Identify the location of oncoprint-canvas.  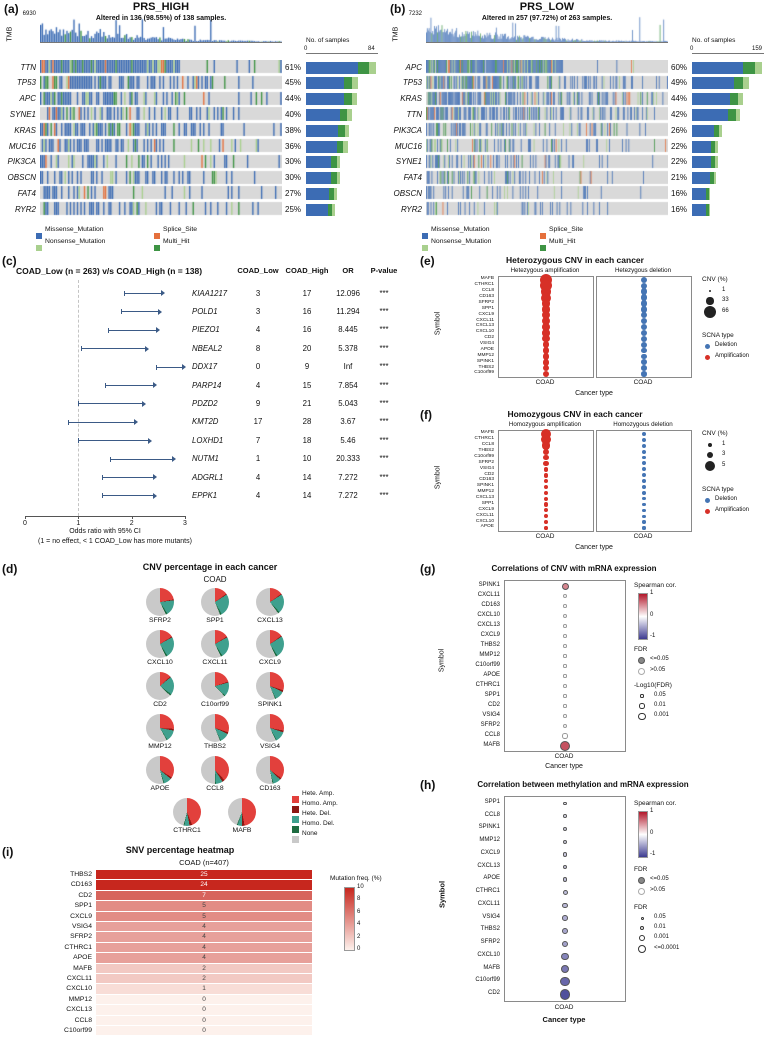
(547, 139).